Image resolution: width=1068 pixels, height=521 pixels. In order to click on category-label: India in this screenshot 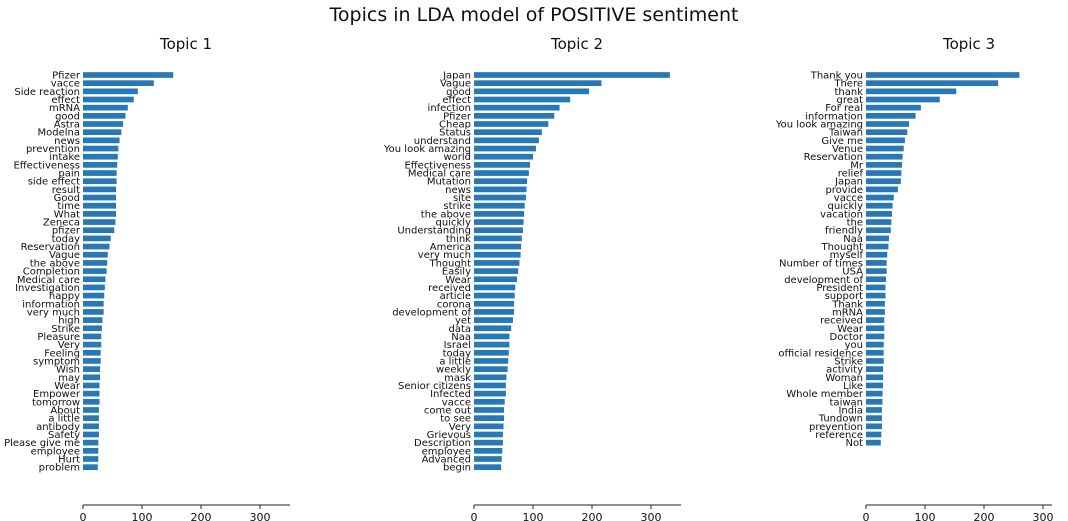, I will do `click(850, 410)`.